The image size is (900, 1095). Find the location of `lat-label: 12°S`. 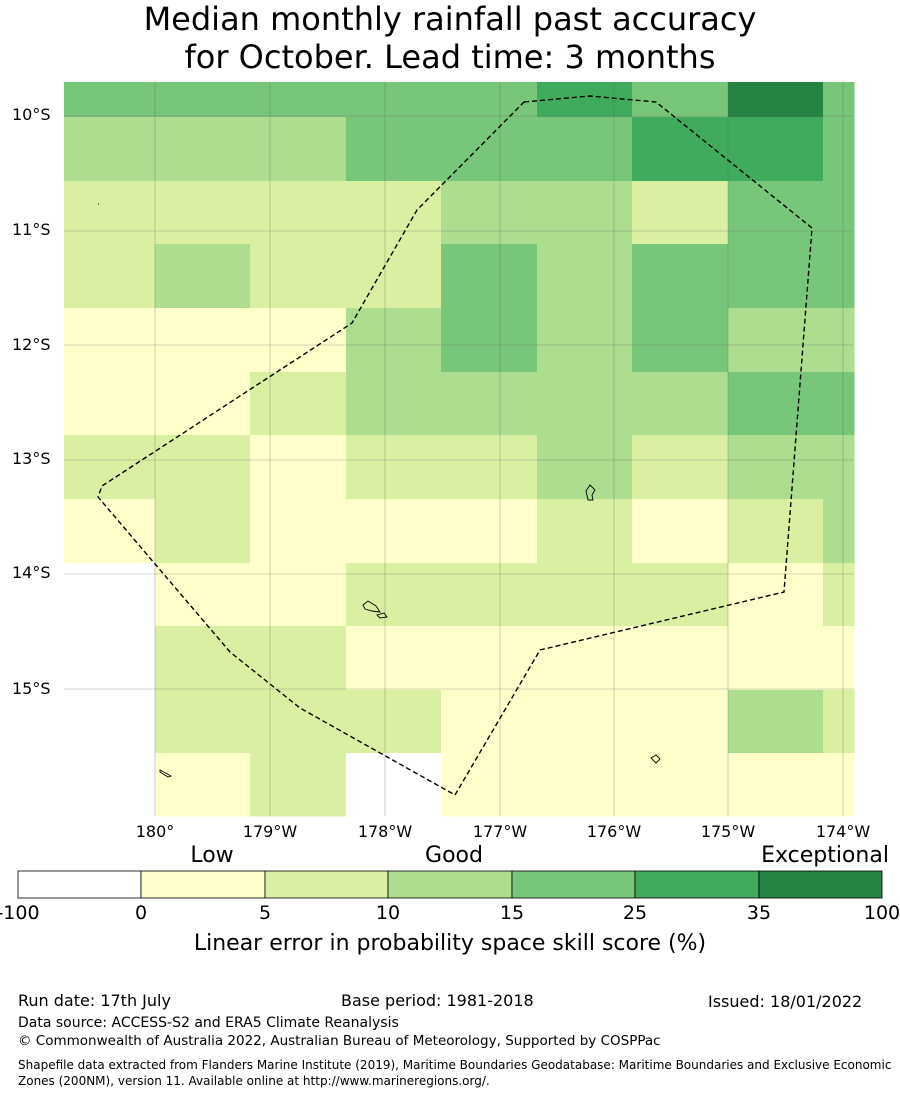

lat-label: 12°S is located at coordinates (31, 344).